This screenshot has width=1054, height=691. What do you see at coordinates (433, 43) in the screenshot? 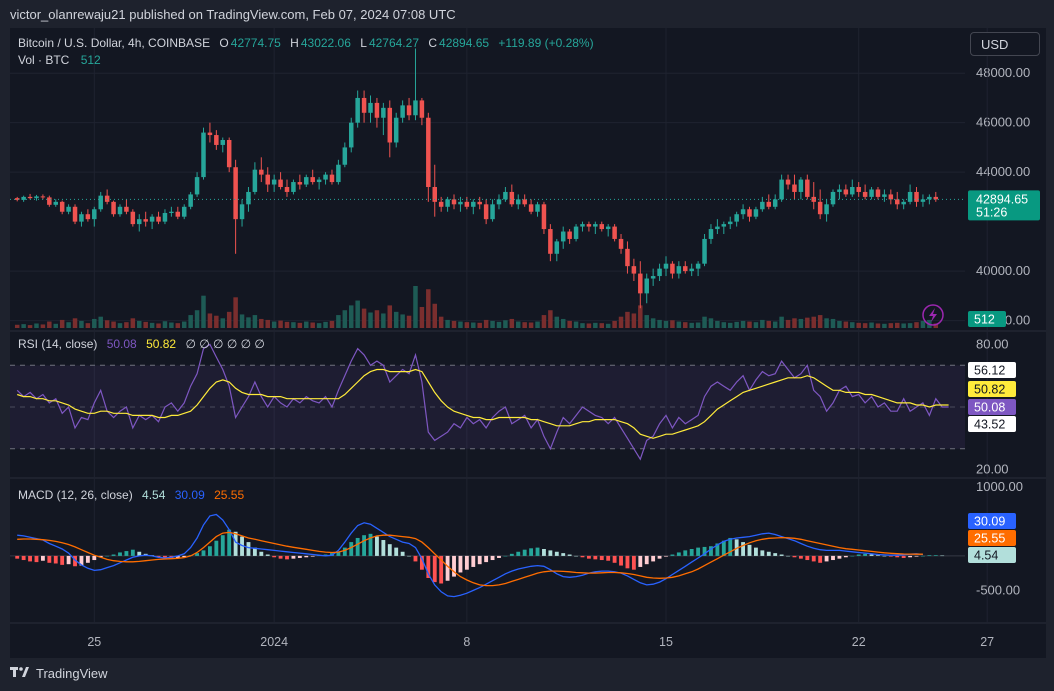
I see `close-label: C` at bounding box center [433, 43].